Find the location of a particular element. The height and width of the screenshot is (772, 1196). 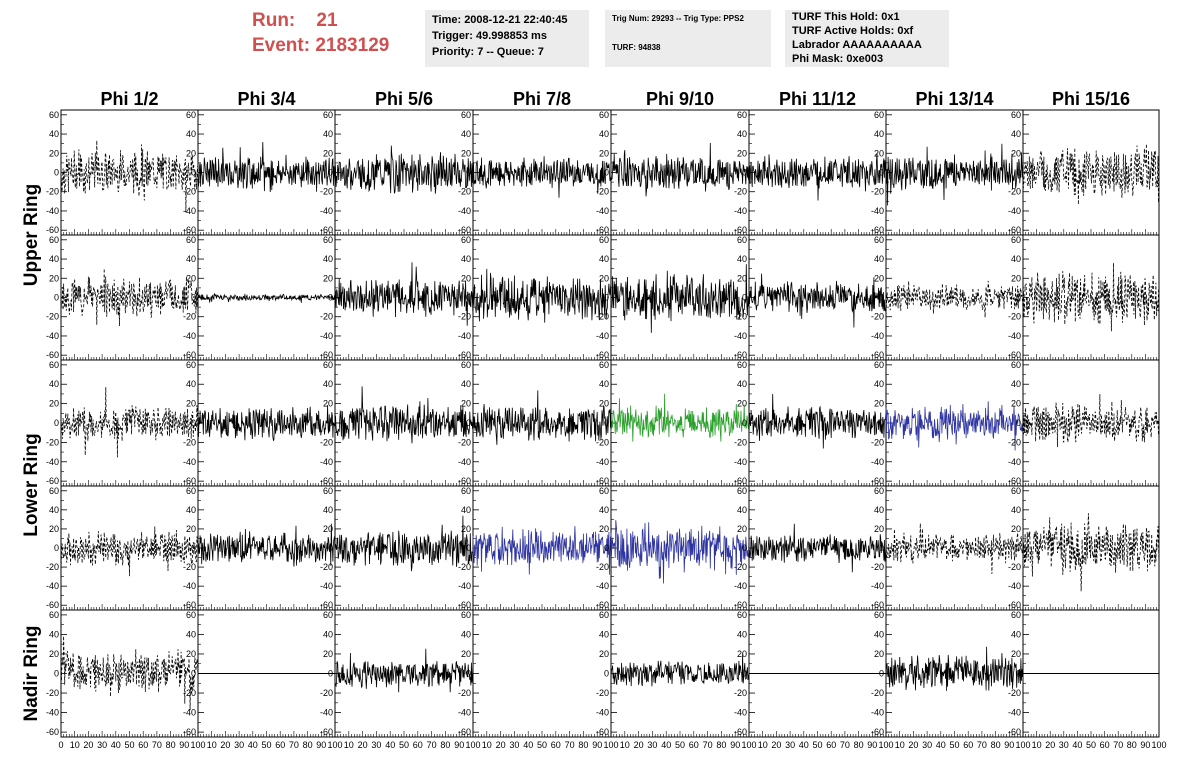

x-tick-label: 100 is located at coordinates (197, 745).